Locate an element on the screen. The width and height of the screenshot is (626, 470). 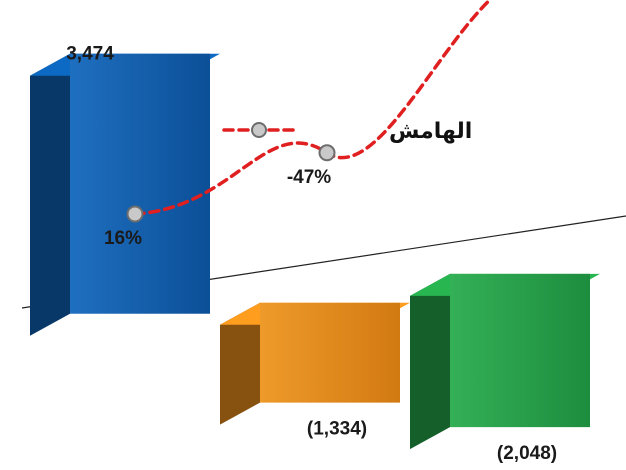
value-label: (2,048) is located at coordinates (527, 453).